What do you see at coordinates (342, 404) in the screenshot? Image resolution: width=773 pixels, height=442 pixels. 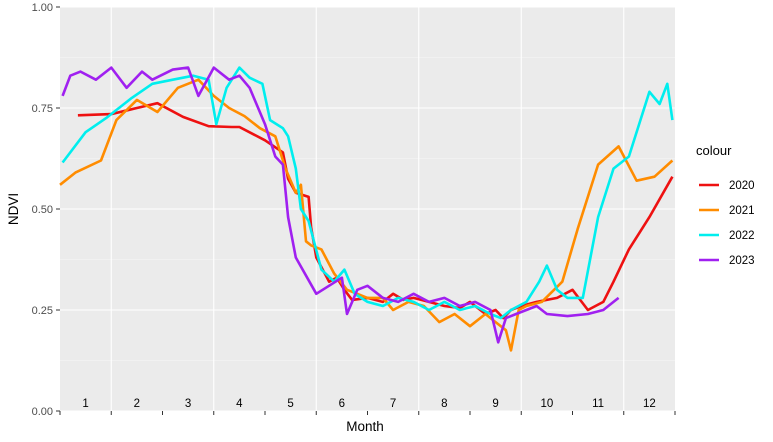 I see `month-label: 6` at bounding box center [342, 404].